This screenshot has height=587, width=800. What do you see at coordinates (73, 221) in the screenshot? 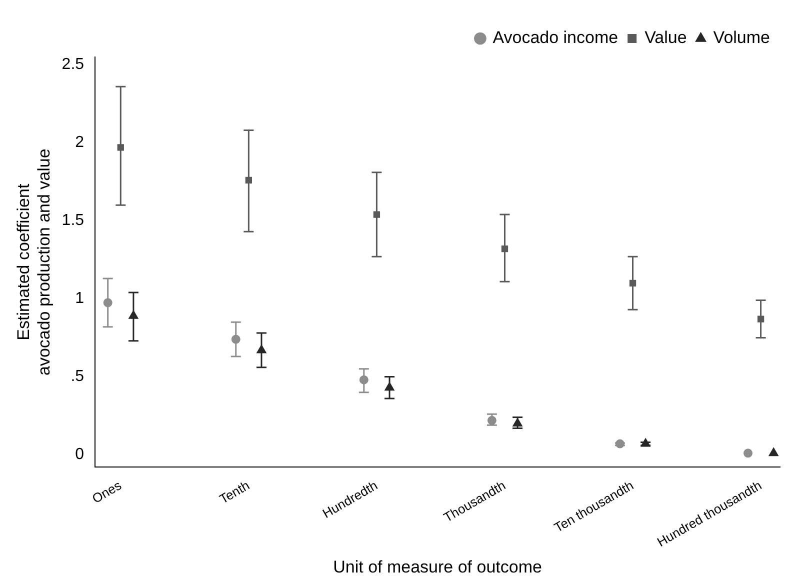
I see `y-tick-label: 1.5` at bounding box center [73, 221].